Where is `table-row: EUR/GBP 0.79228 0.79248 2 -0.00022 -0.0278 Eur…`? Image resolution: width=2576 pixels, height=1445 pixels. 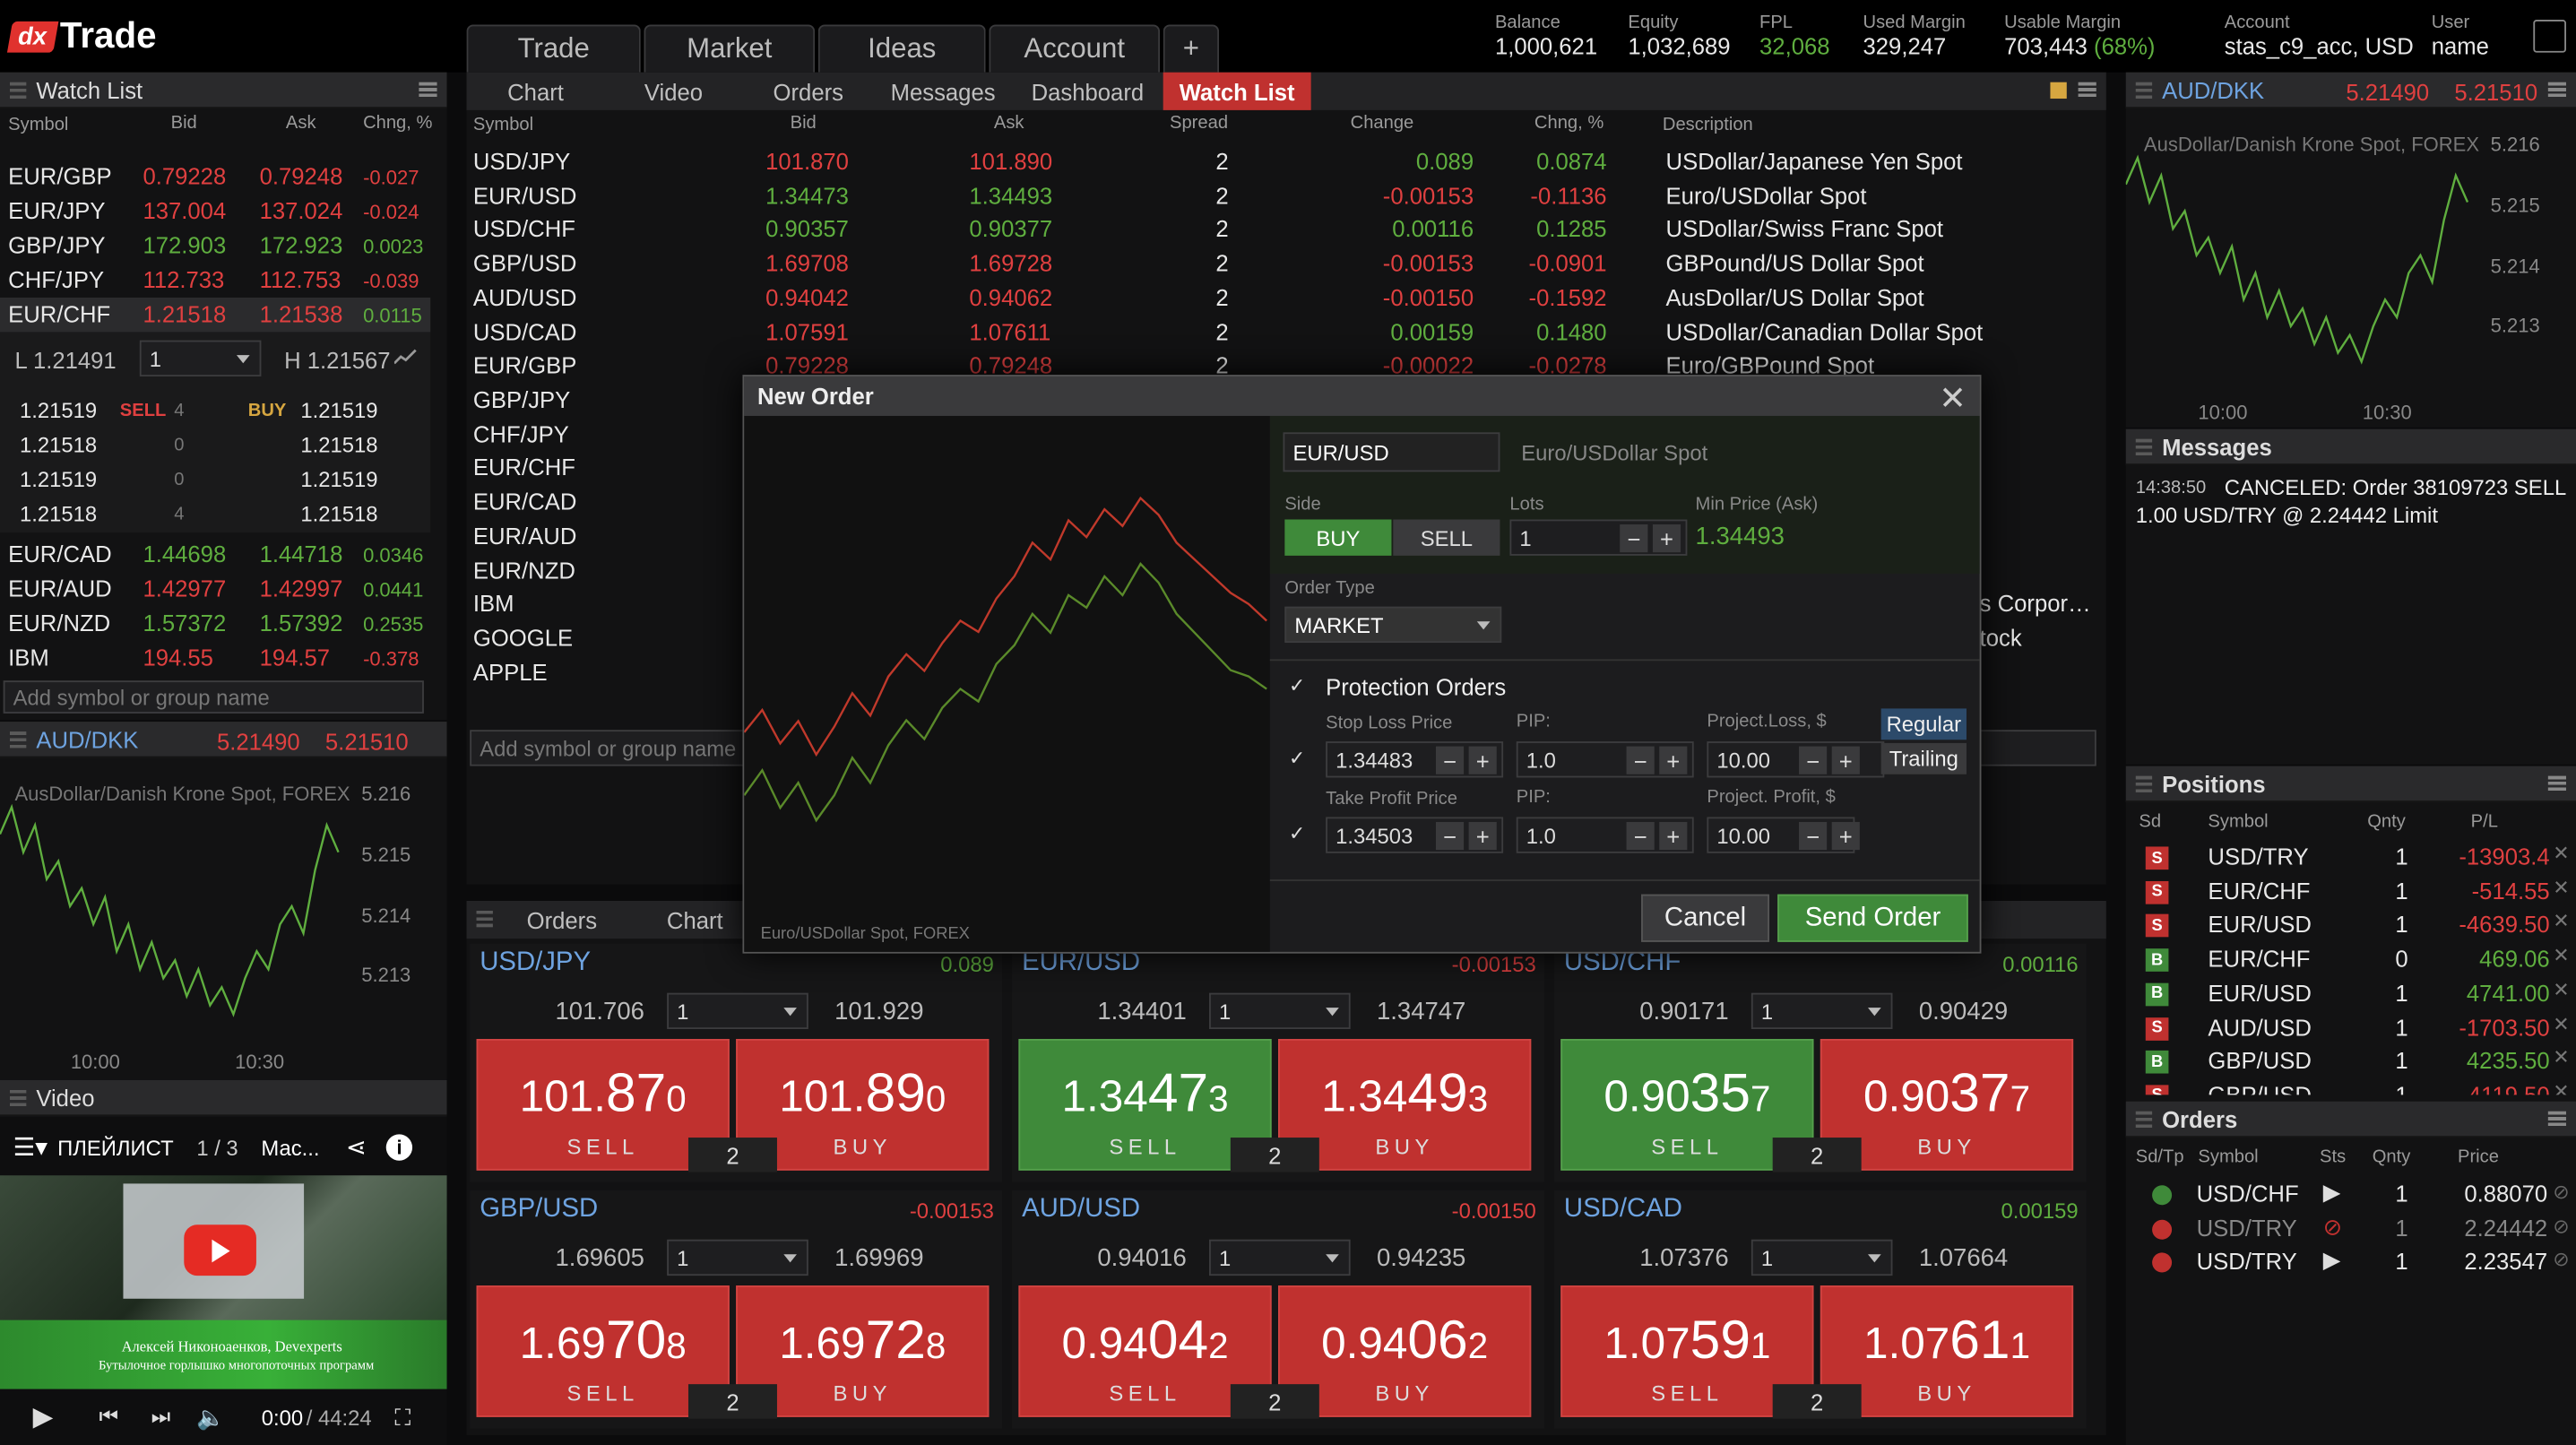 table-row: EUR/GBP 0.79228 0.79248 2 -0.00022 -0.0278 Eur… is located at coordinates (1286, 368).